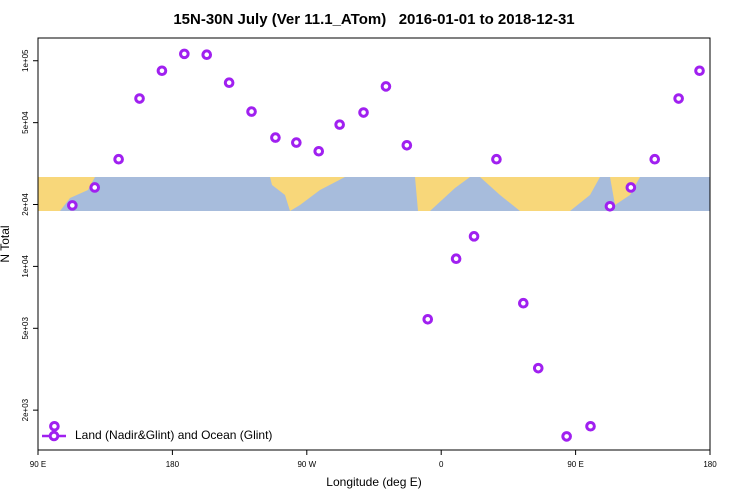  I want to click on ocean, so click(374, 194).